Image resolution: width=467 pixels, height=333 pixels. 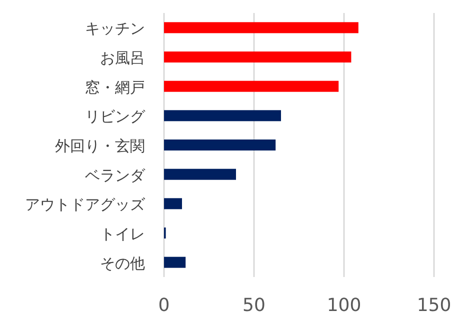 What do you see at coordinates (115, 29) in the screenshot?
I see `y-tick-label: キッチン` at bounding box center [115, 29].